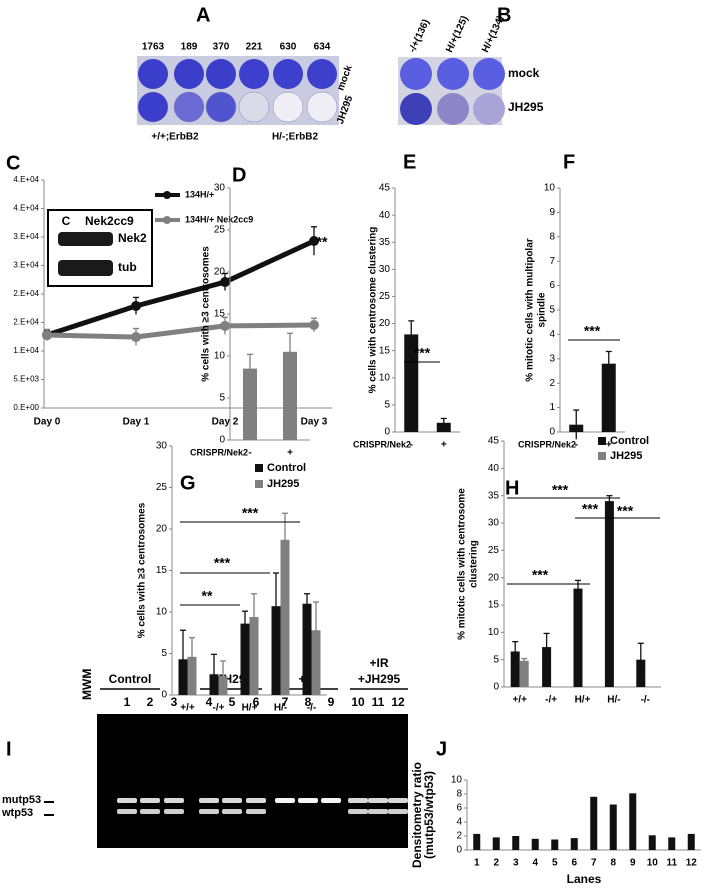  Describe the element at coordinates (26, 407) in the screenshot. I see `y-tick-label: 0.E+00` at that location.